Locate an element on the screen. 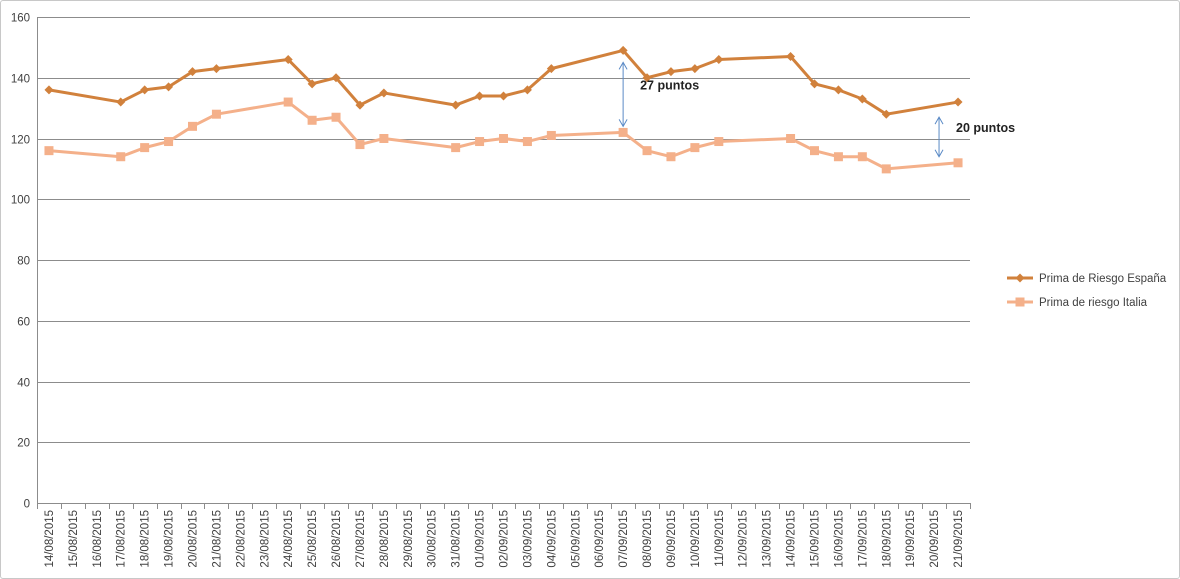 The height and width of the screenshot is (579, 1180). y-tick-label: 20 is located at coordinates (23, 444).